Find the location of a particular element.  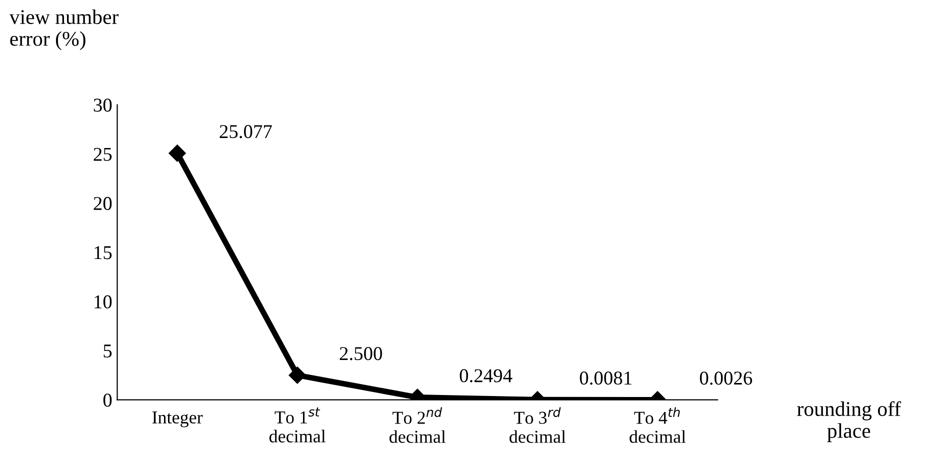

x-axis-title: rounding off place is located at coordinates (849, 421).